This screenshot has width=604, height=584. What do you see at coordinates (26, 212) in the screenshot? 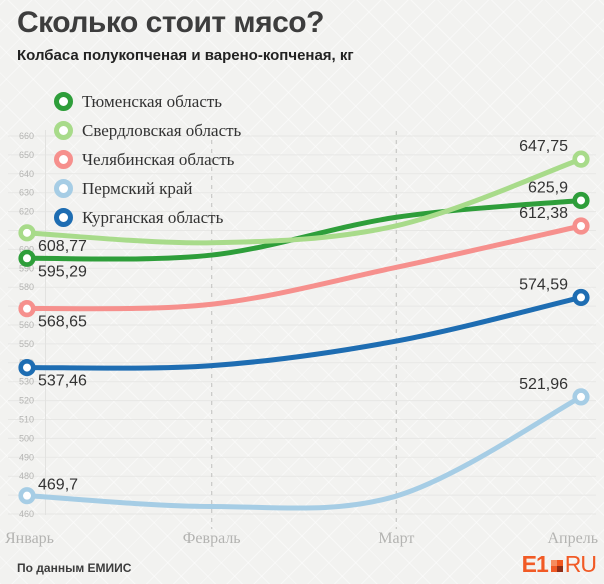
I see `y-tick-label: 620` at bounding box center [26, 212].